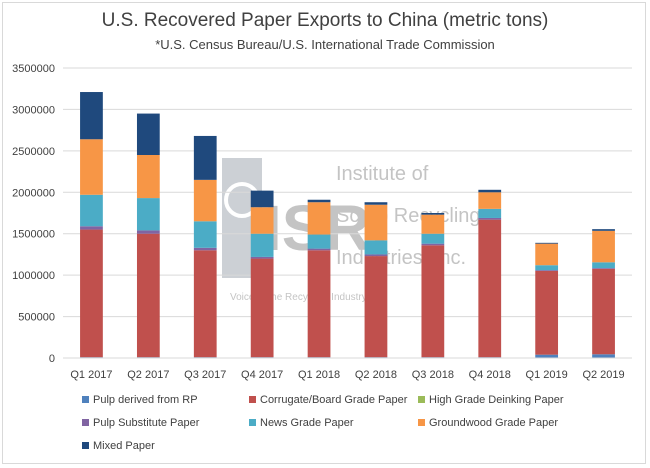  What do you see at coordinates (33, 193) in the screenshot?
I see `y-tick-label: 2000000` at bounding box center [33, 193].